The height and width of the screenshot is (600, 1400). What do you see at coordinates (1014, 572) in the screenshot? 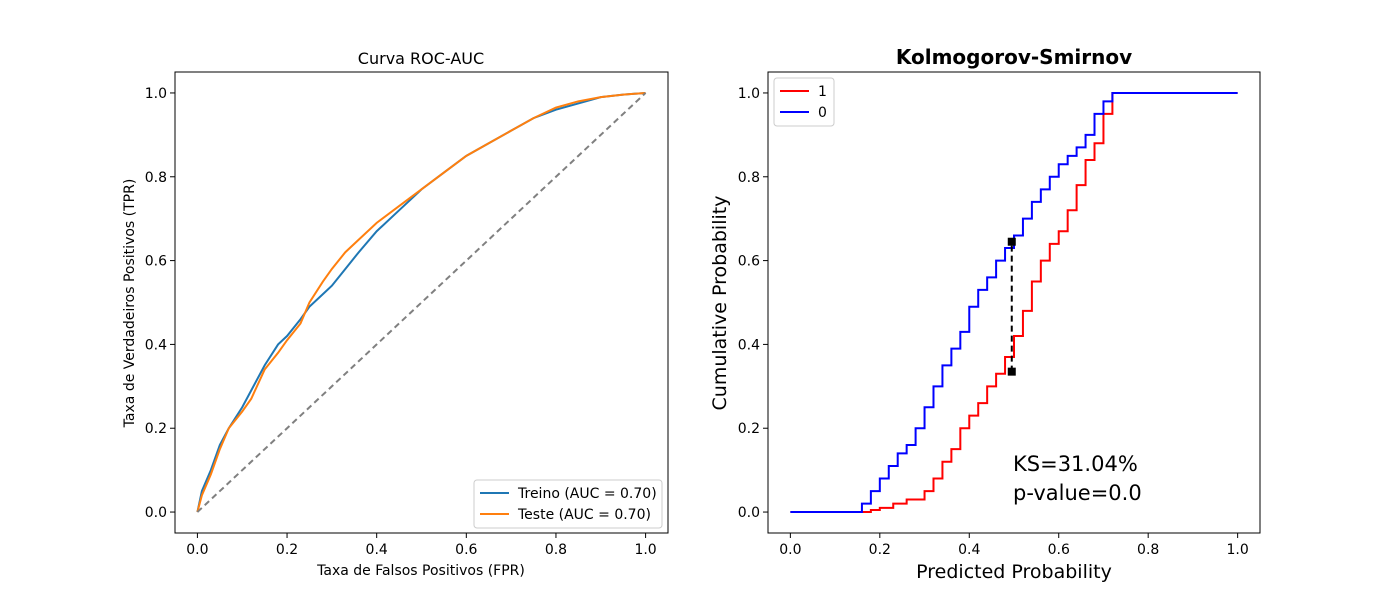
I see `ks-x-axis-label: Predicted Probability` at bounding box center [1014, 572].